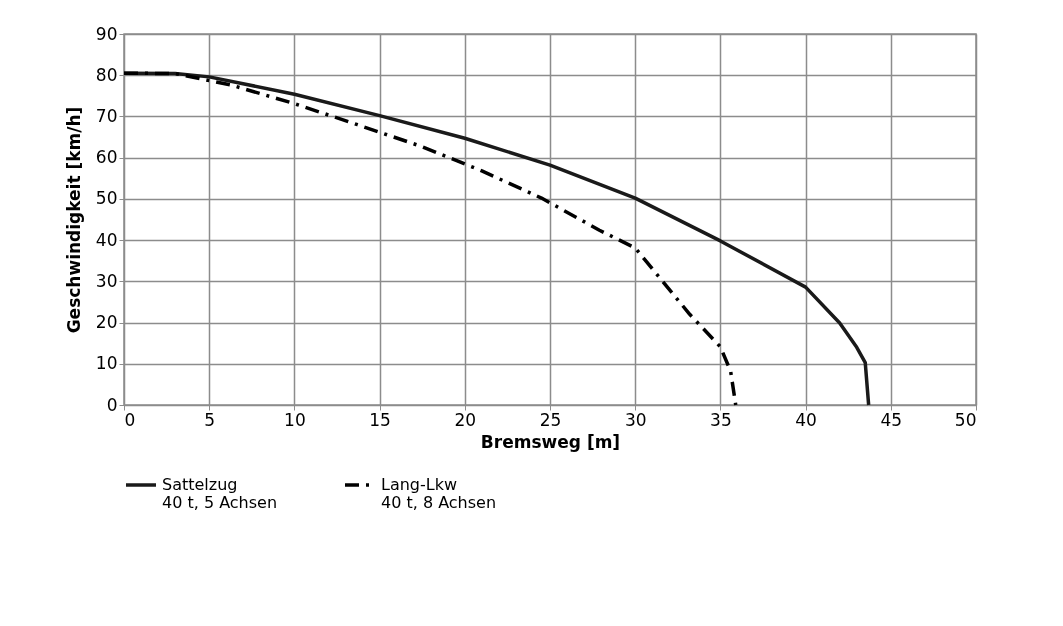 This screenshot has height=626, width=1063. I want to click on y-axis-title: Geschwindigkeit [km/h], so click(73, 220).